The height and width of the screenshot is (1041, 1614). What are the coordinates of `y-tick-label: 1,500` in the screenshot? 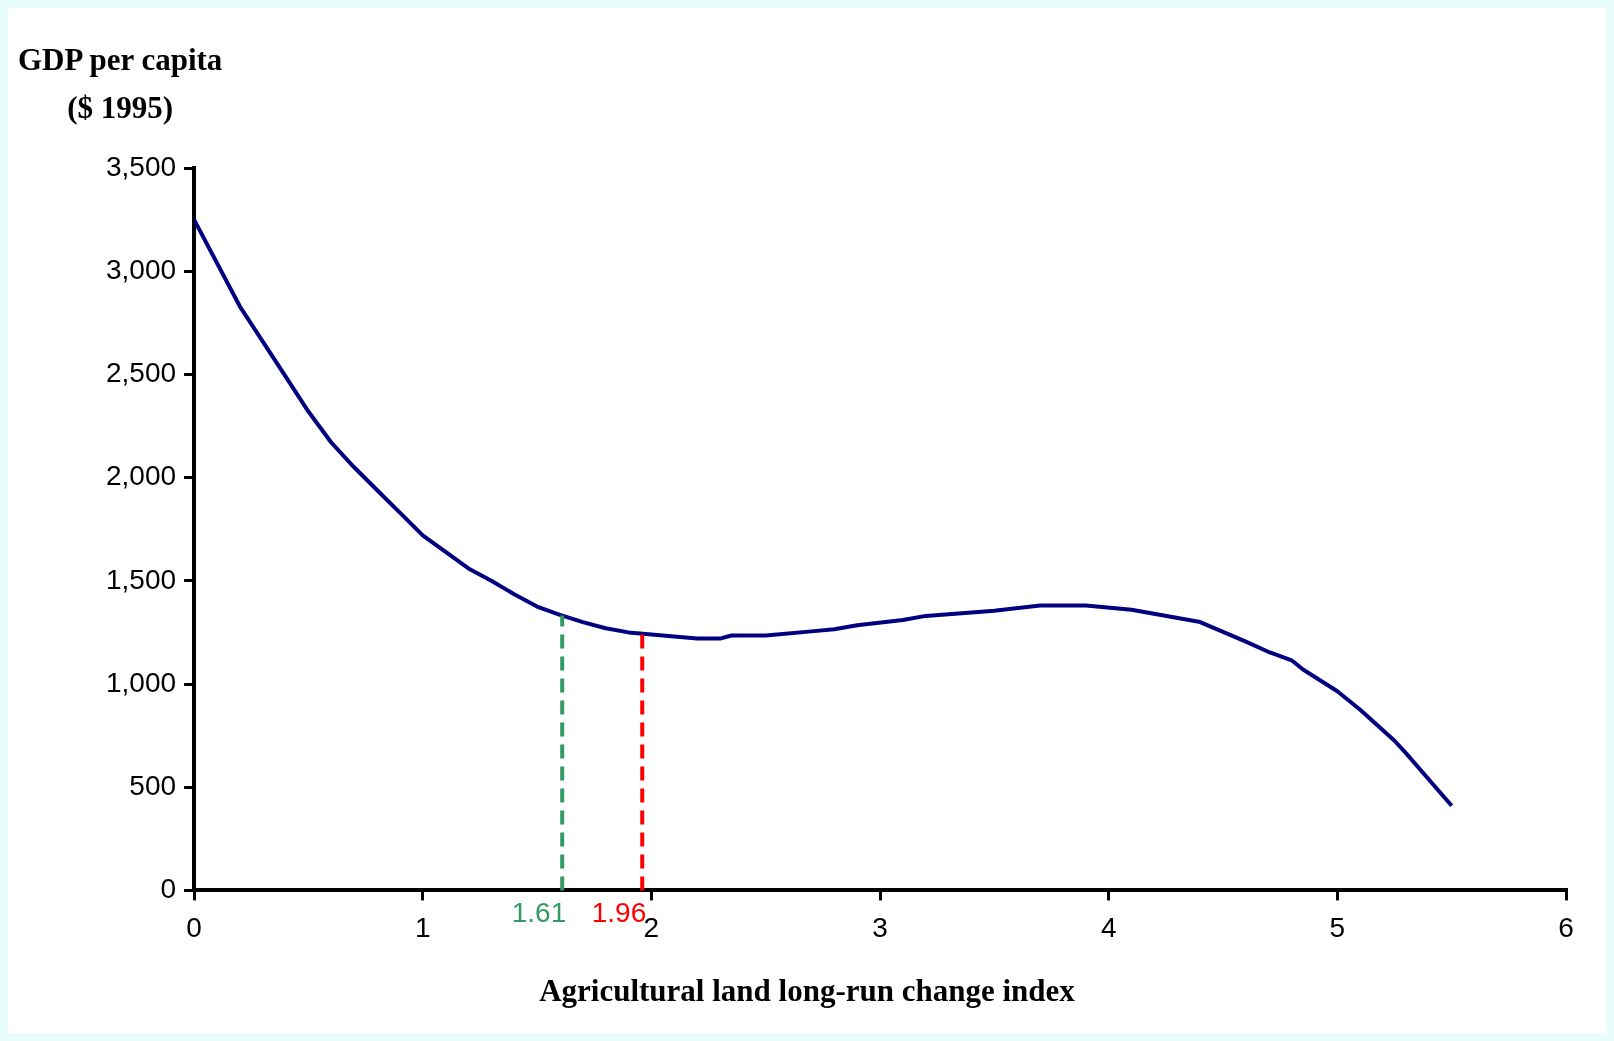 It's located at (141, 579).